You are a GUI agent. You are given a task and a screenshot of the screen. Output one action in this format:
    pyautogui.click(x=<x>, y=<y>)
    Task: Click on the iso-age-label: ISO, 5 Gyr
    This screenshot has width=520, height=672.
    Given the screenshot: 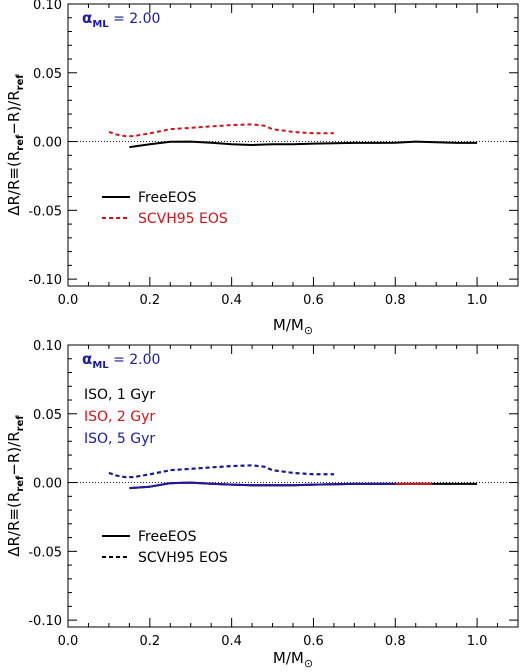 What is the action you would take?
    pyautogui.click(x=119, y=439)
    